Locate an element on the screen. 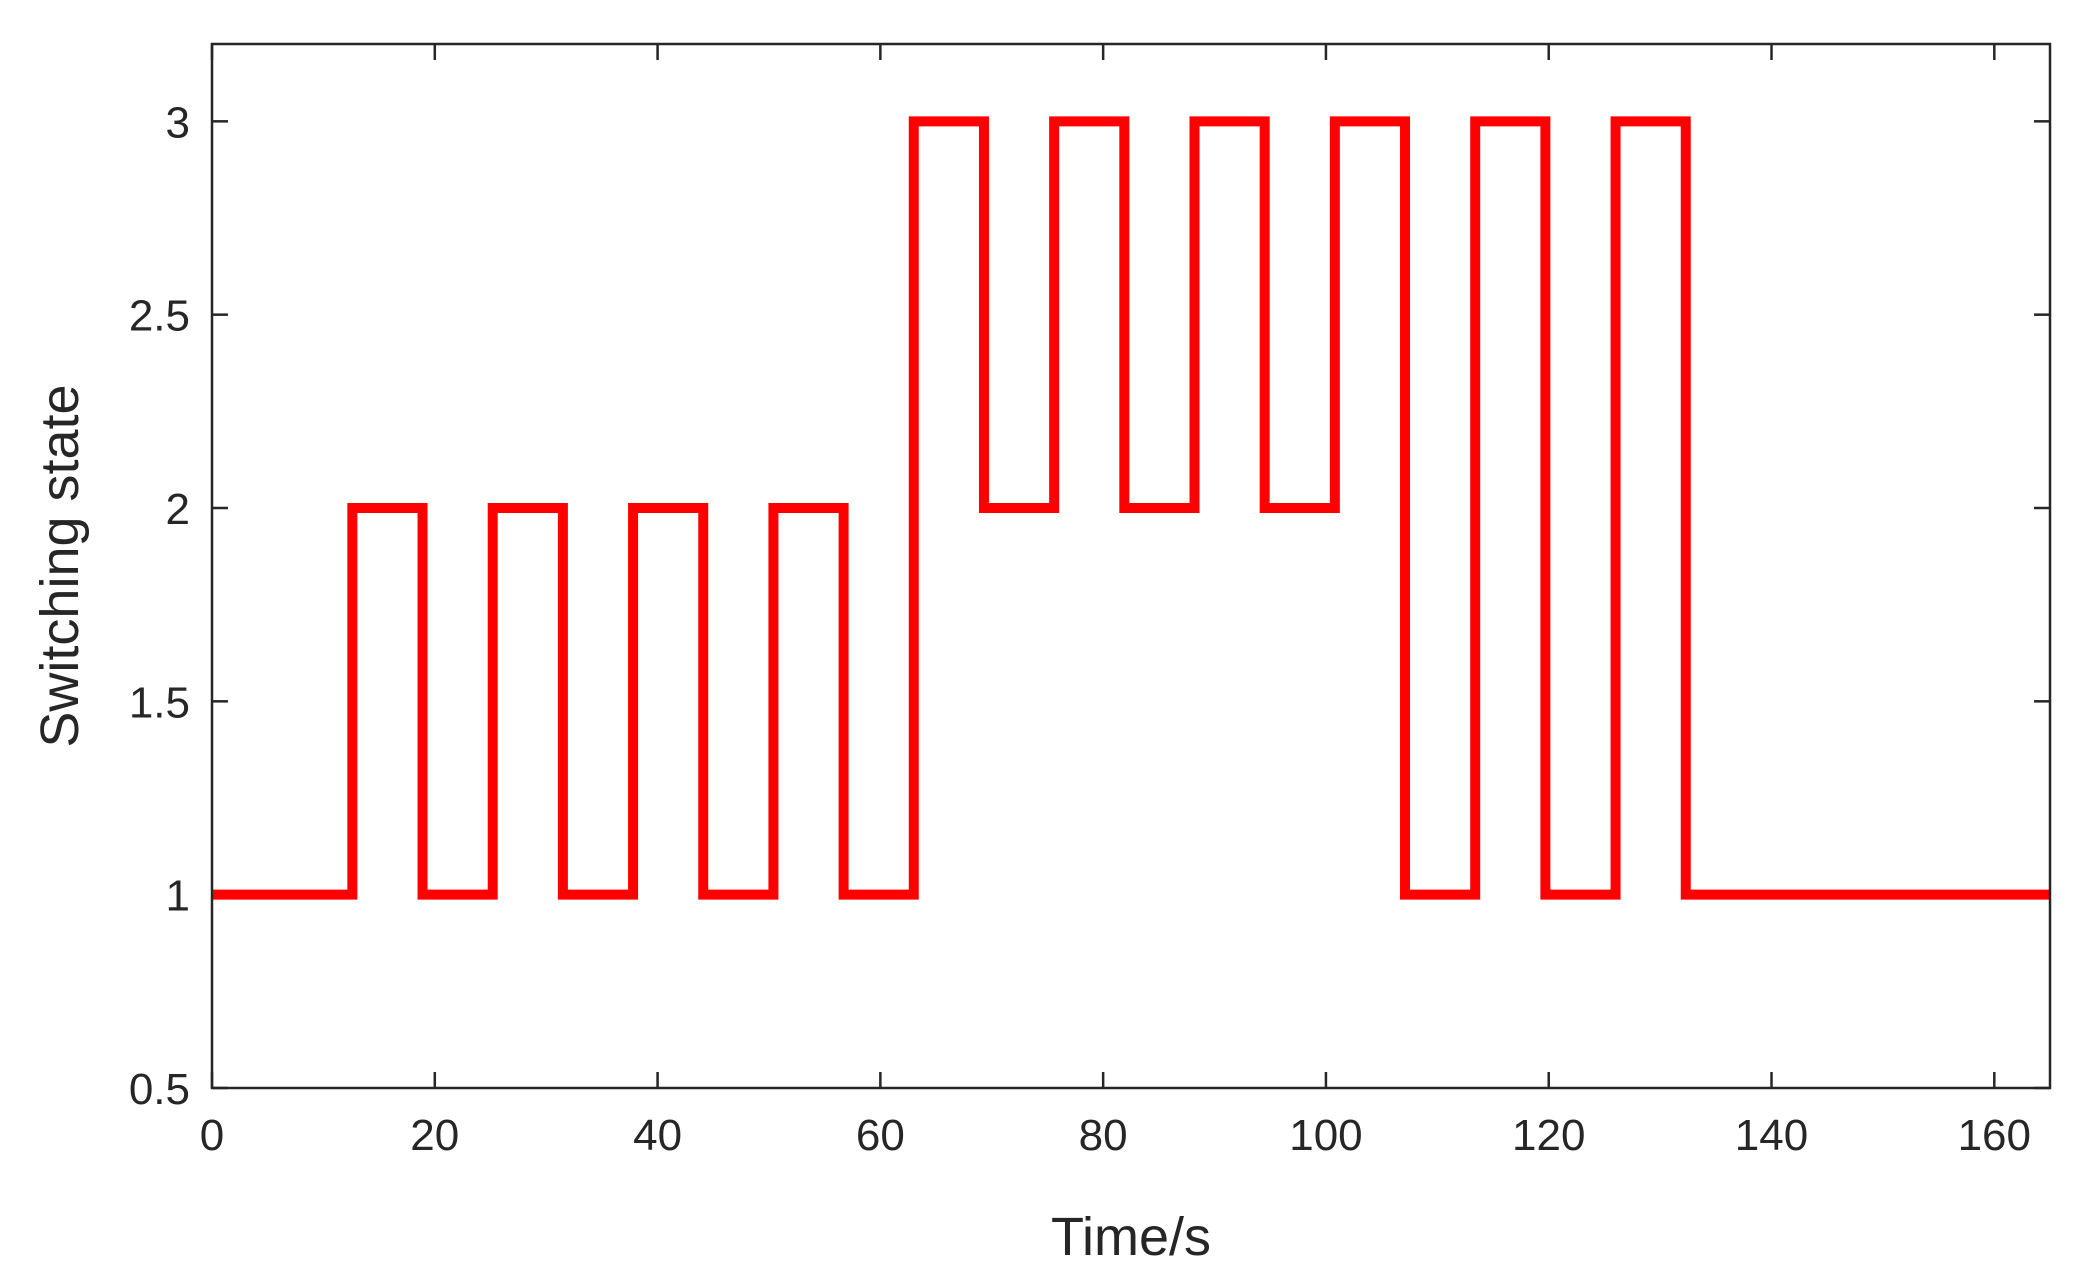 Image resolution: width=2079 pixels, height=1283 pixels. y-tick-label: 1 is located at coordinates (178, 896).